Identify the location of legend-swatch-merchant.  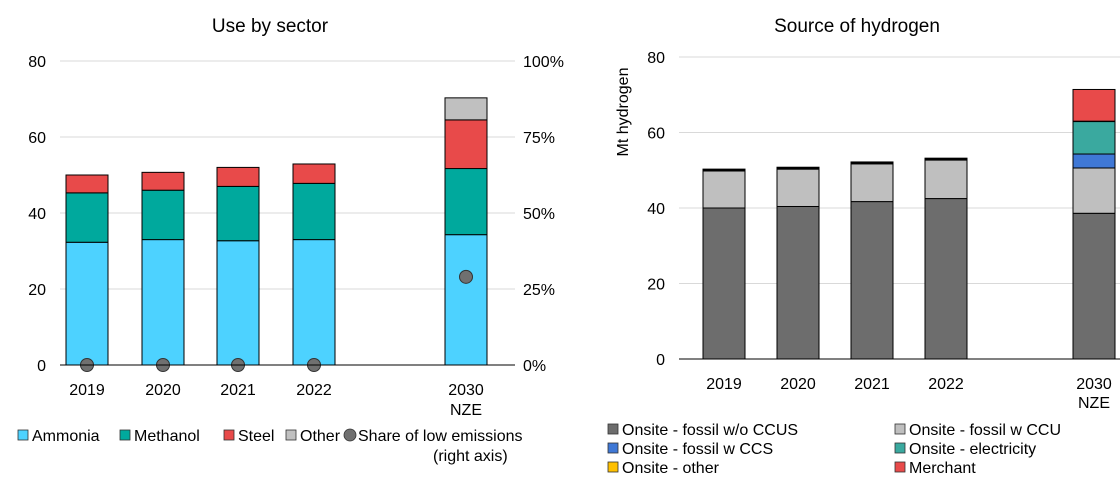
(900, 467).